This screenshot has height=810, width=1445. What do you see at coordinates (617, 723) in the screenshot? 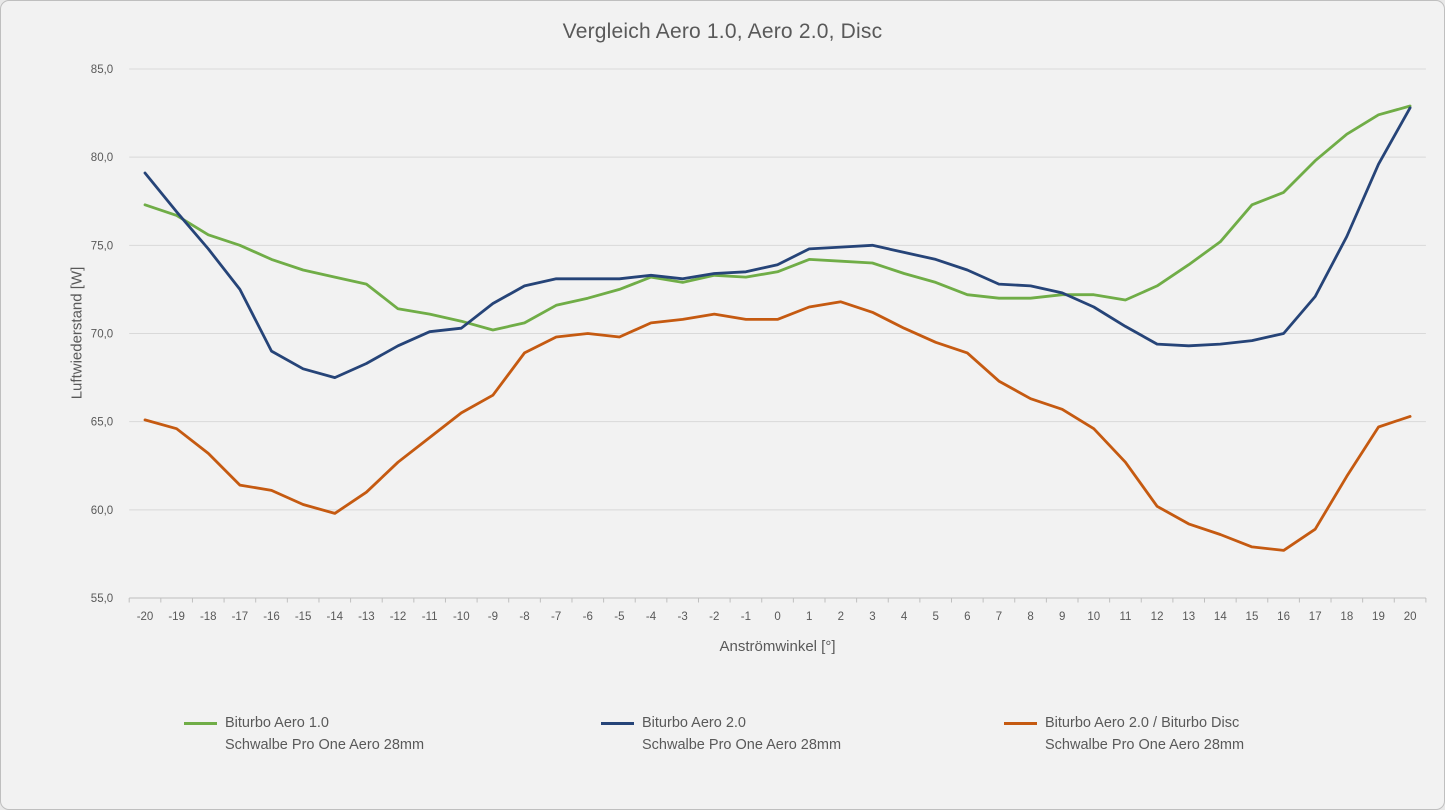
I see `legend-swatch-aero2` at bounding box center [617, 723].